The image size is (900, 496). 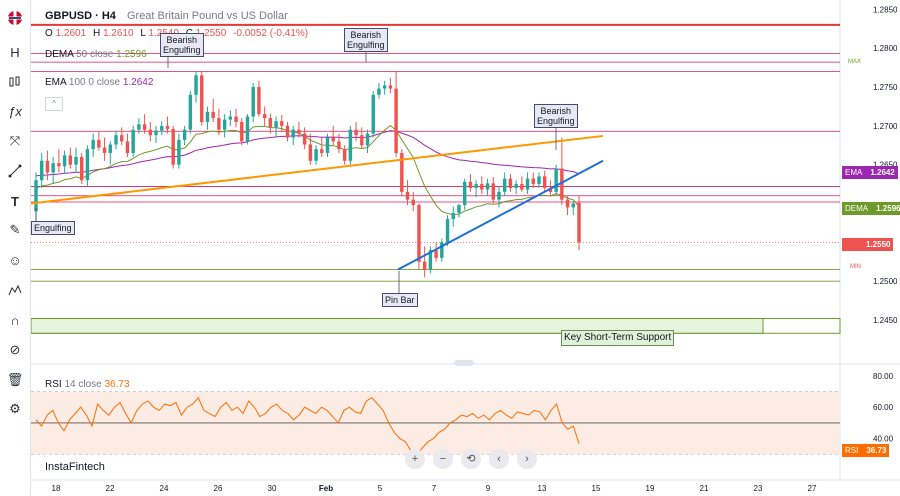 What do you see at coordinates (75, 467) in the screenshot?
I see `brand-logo: InstaFintech` at bounding box center [75, 467].